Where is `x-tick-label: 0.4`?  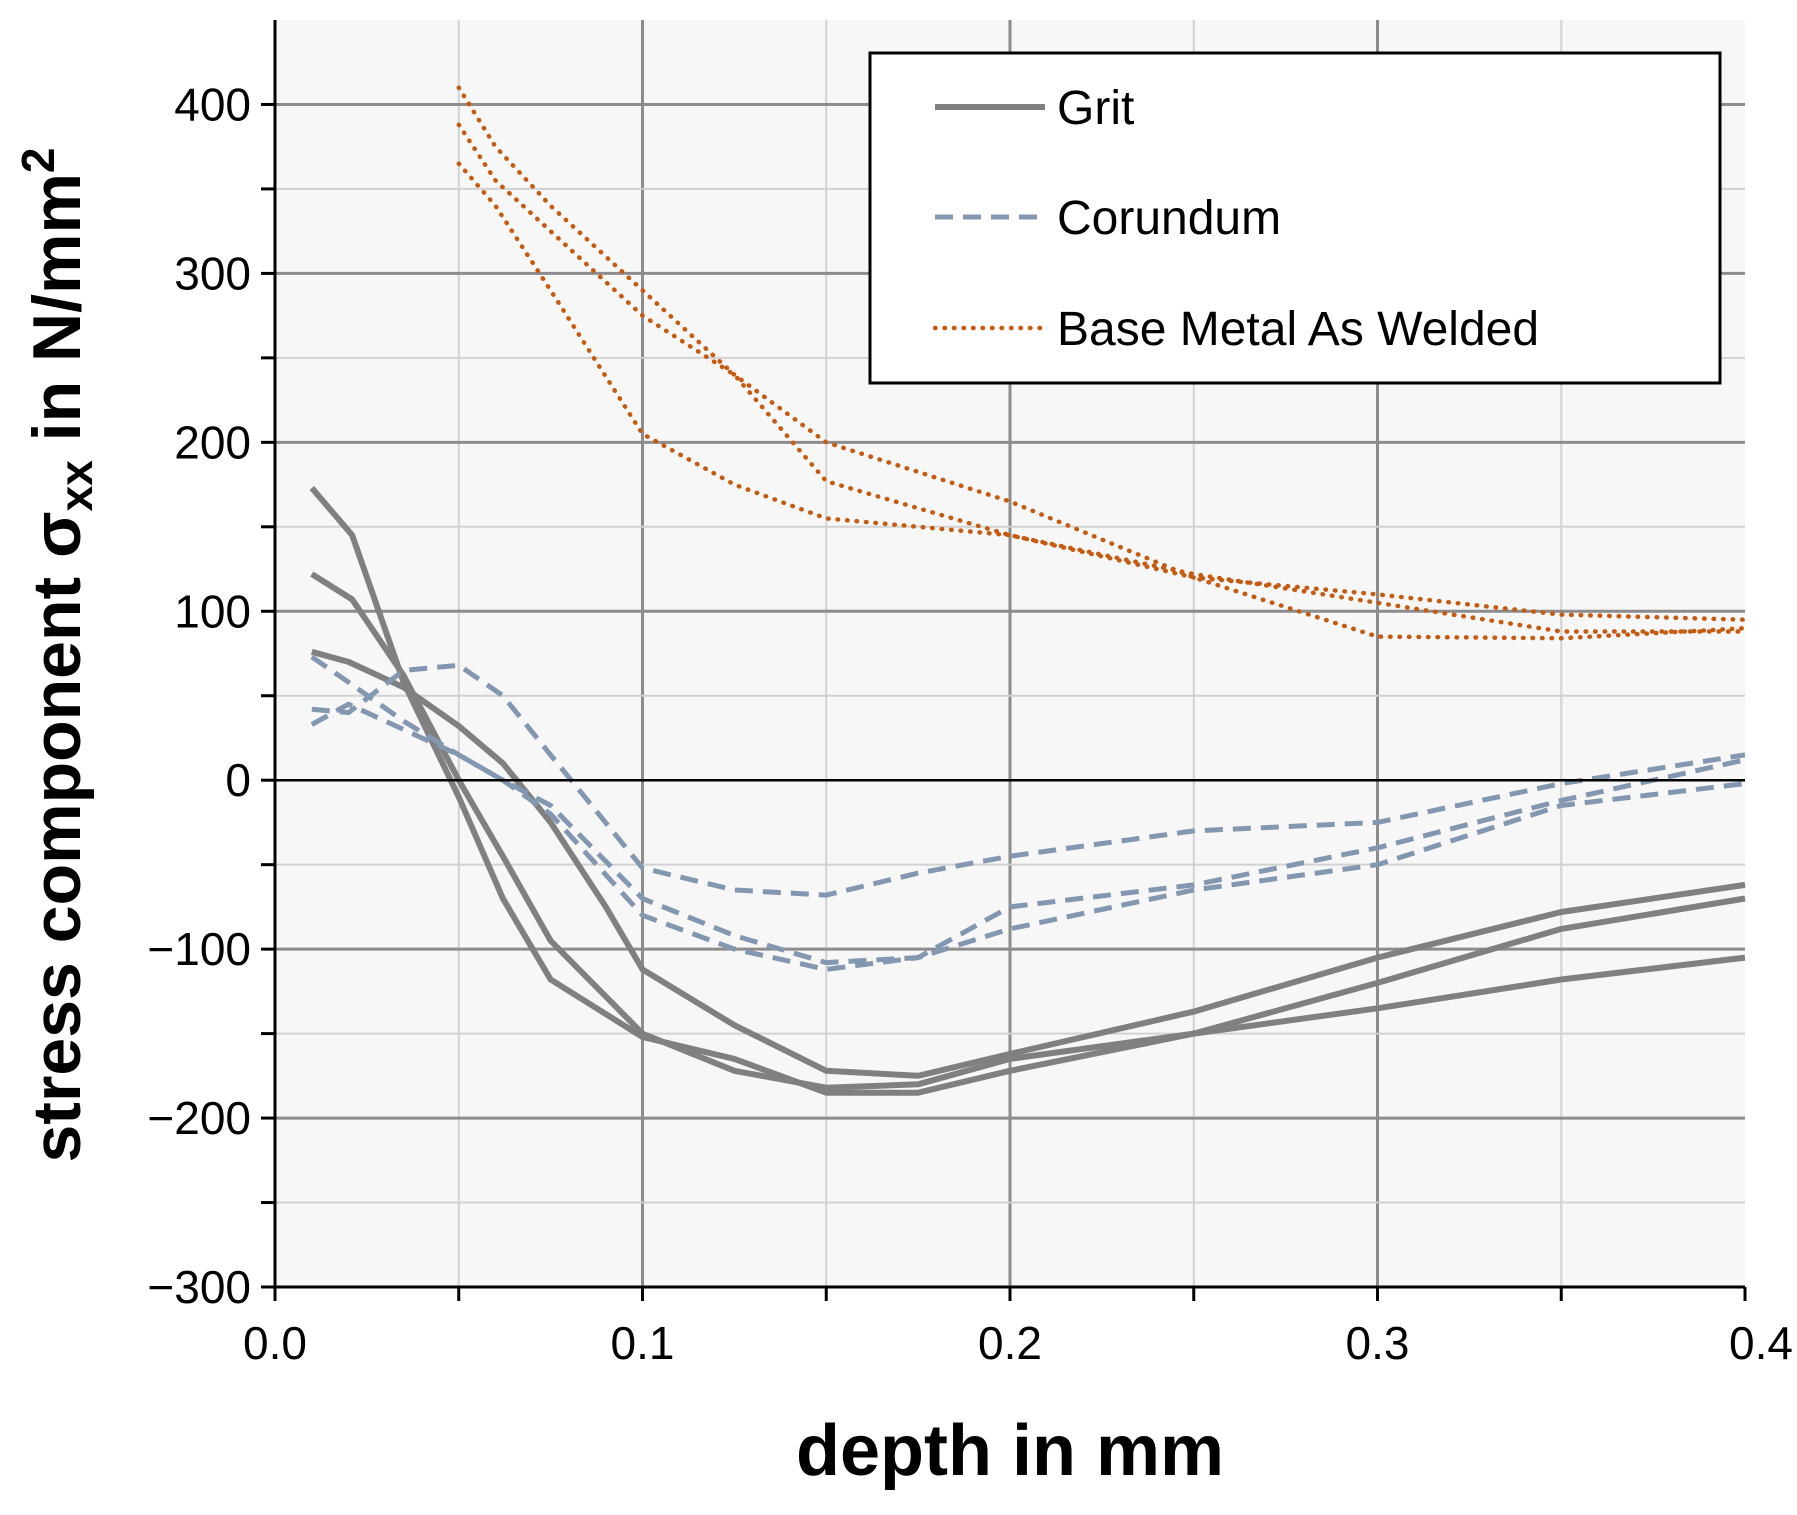 x-tick-label: 0.4 is located at coordinates (1761, 1343).